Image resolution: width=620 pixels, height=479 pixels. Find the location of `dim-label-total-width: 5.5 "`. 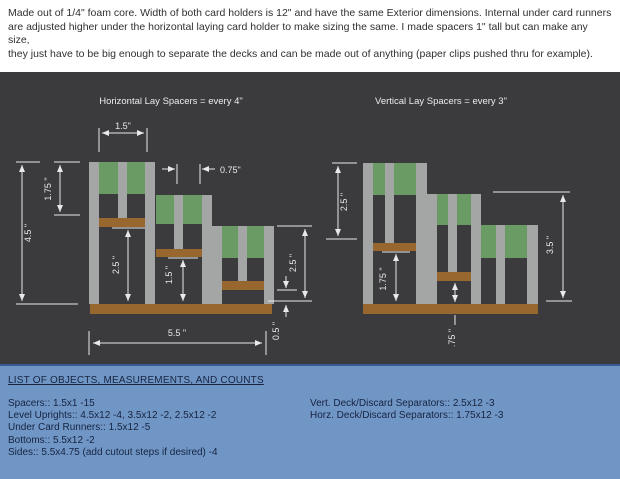

dim-label-total-width: 5.5 " is located at coordinates (177, 333).